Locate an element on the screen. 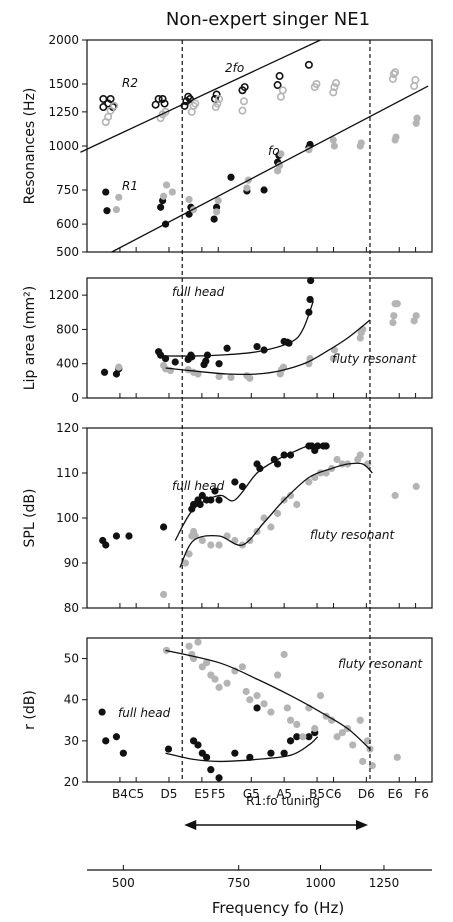  tuning-arrow-left-head is located at coordinates (190, 825).